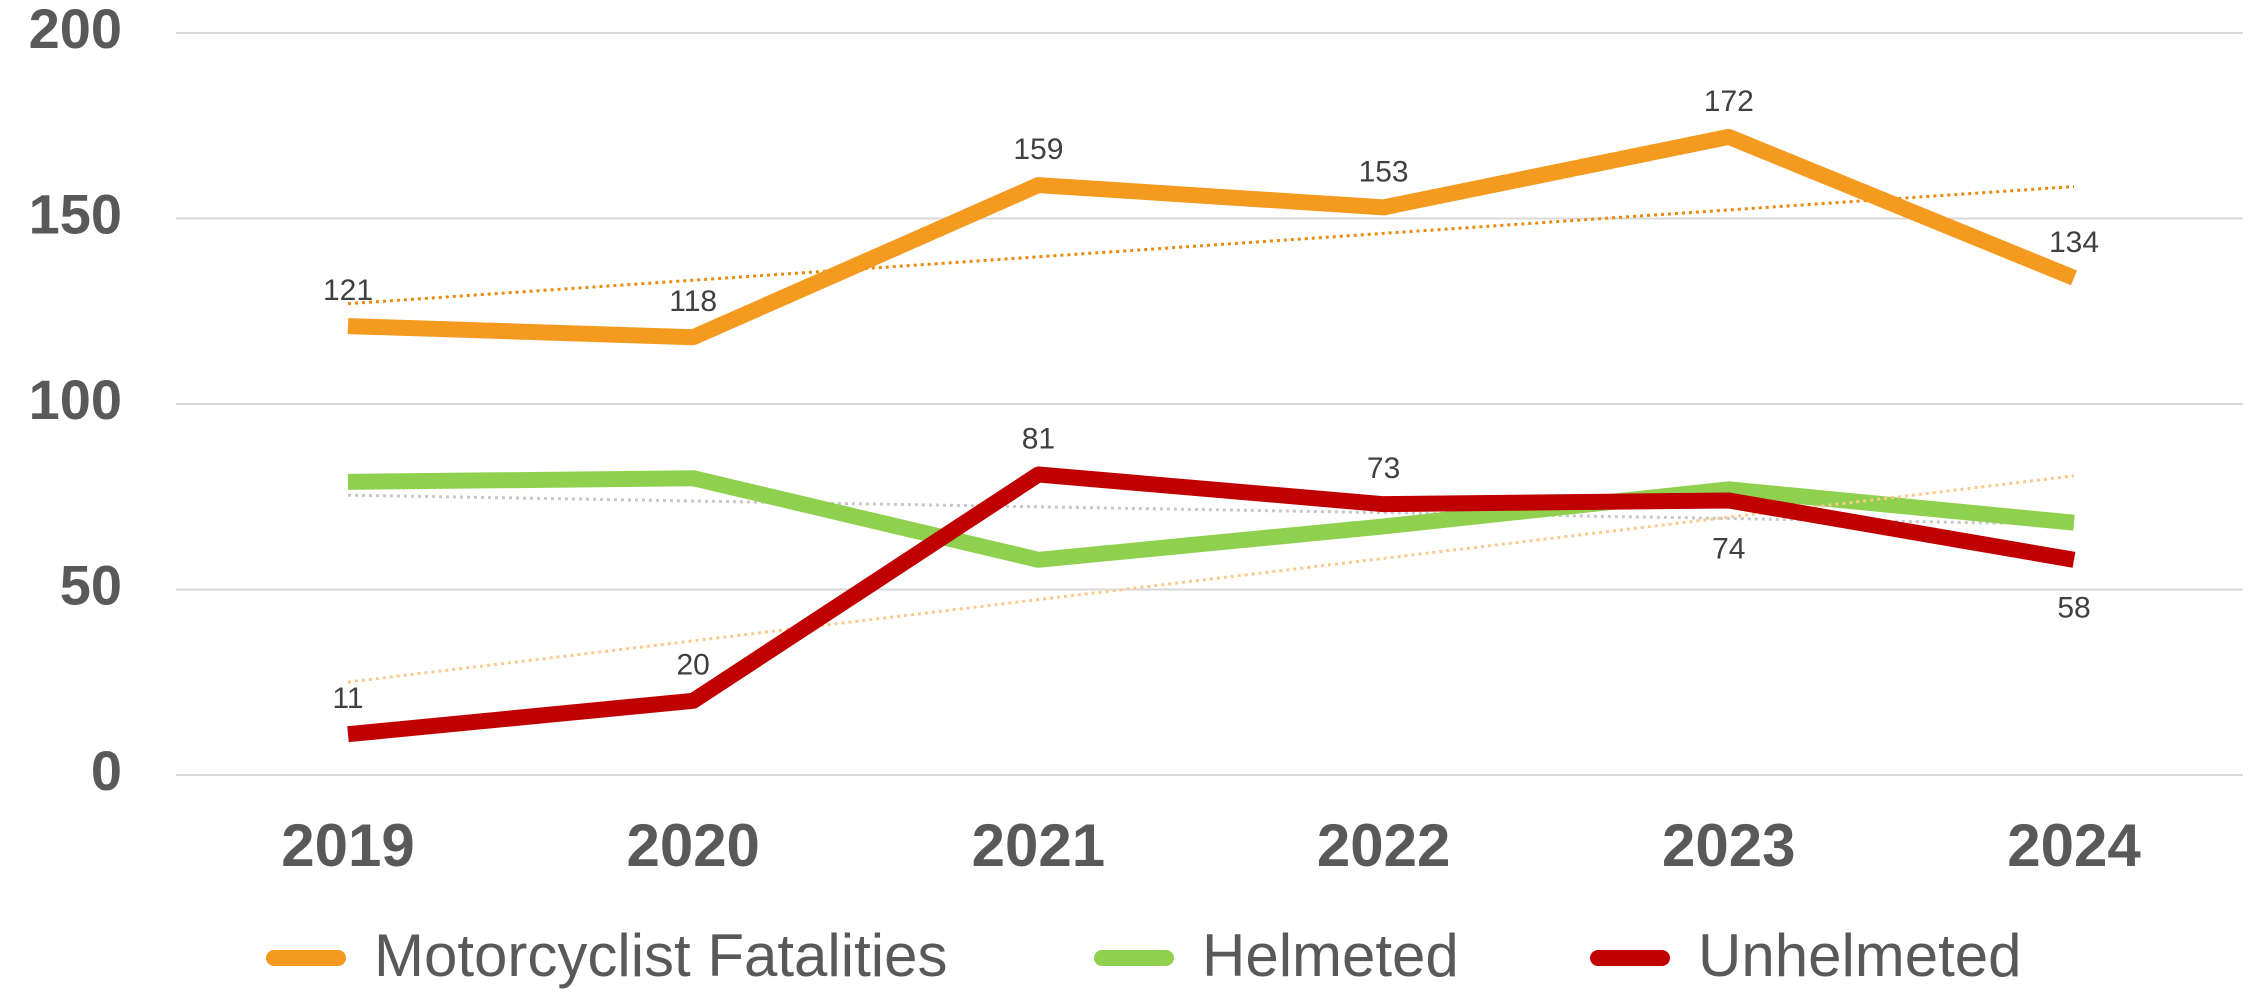 This screenshot has width=2257, height=994. Describe the element at coordinates (1383, 468) in the screenshot. I see `data-label: 73` at that location.